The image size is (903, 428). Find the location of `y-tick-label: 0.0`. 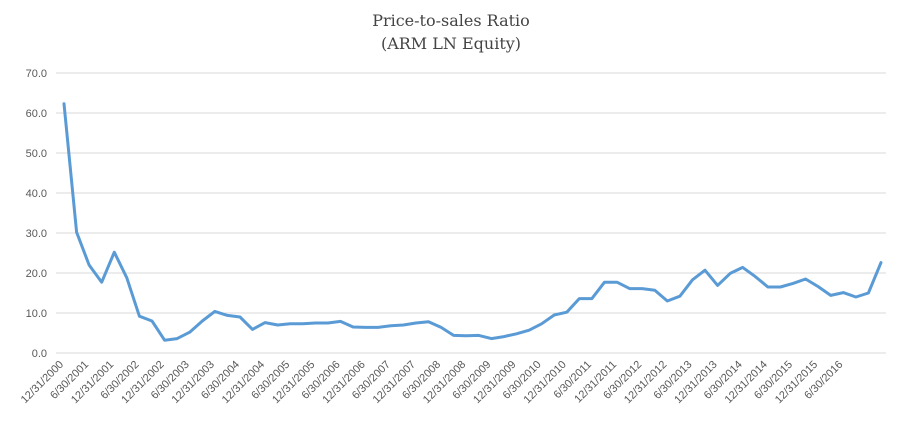

y-tick-label: 0.0 is located at coordinates (39, 354).